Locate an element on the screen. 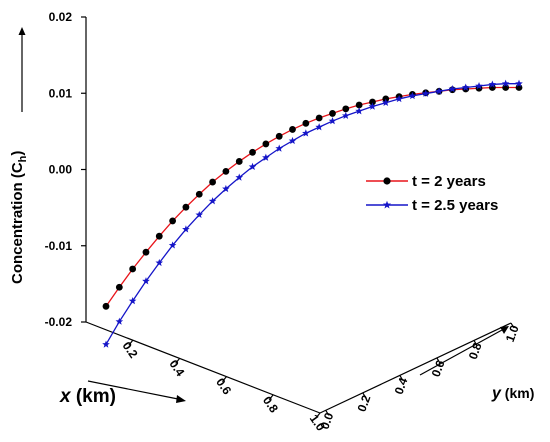 Image resolution: width=550 pixels, height=442 pixels. legend: t = 2 years t = 2.5 years is located at coordinates (432, 193).